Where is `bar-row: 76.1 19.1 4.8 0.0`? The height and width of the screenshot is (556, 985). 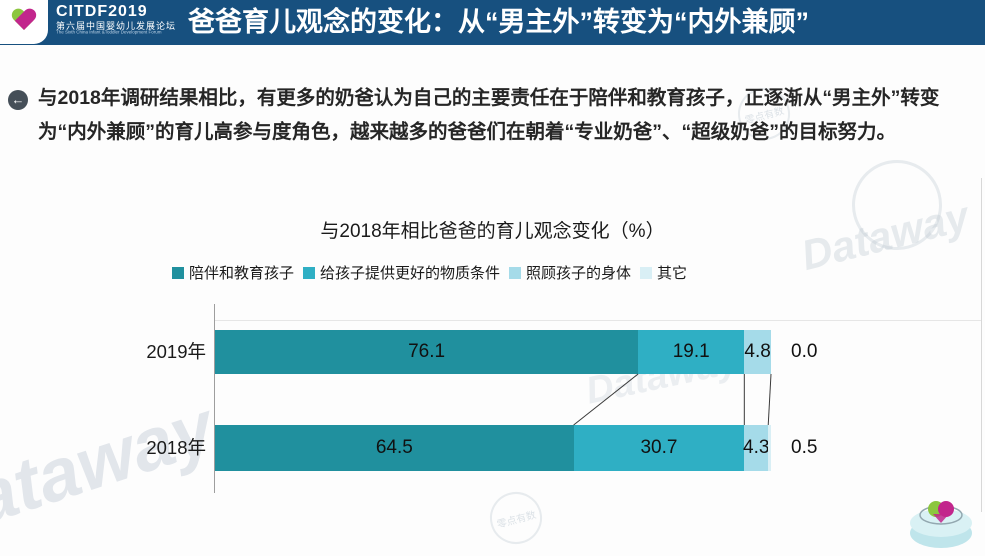 bar-row: 76.1 19.1 4.8 0.0 is located at coordinates (516, 352).